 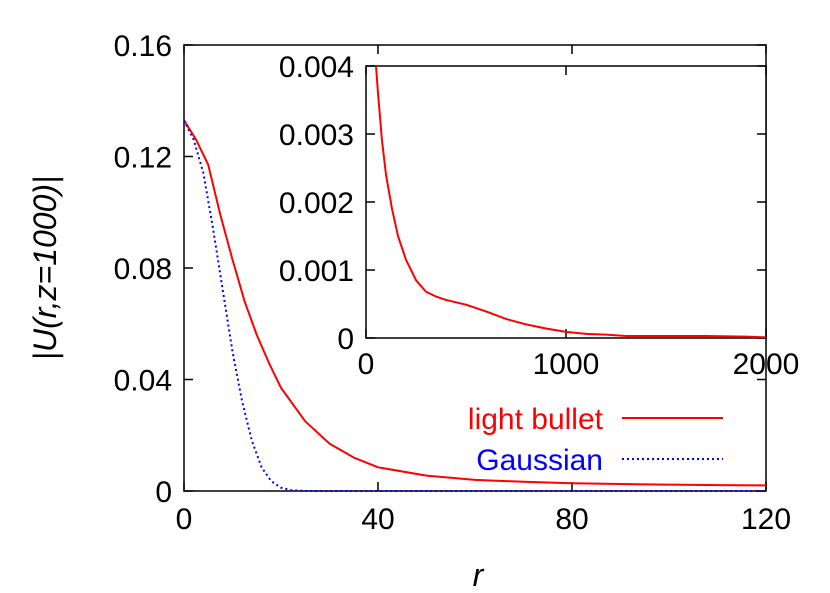 I want to click on inset-y-tick-label: 0.003, so click(x=316, y=135).